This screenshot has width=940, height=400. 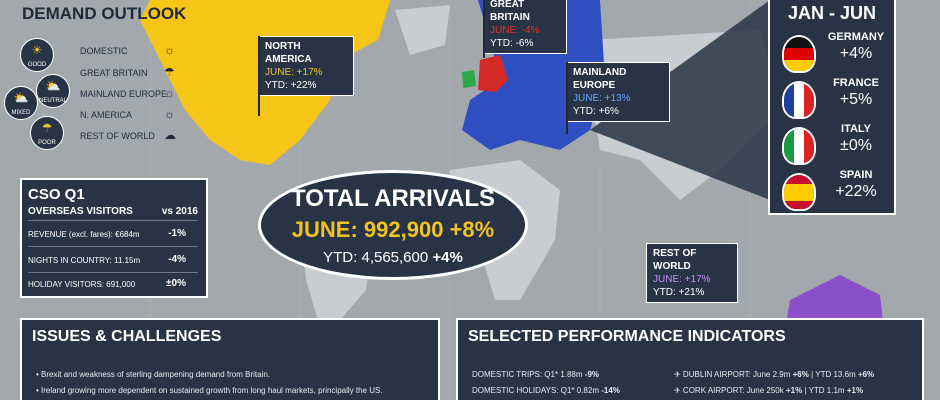 What do you see at coordinates (627, 336) in the screenshot?
I see `performance-title: SELECTED PERFORMANCE INDICATORS` at bounding box center [627, 336].